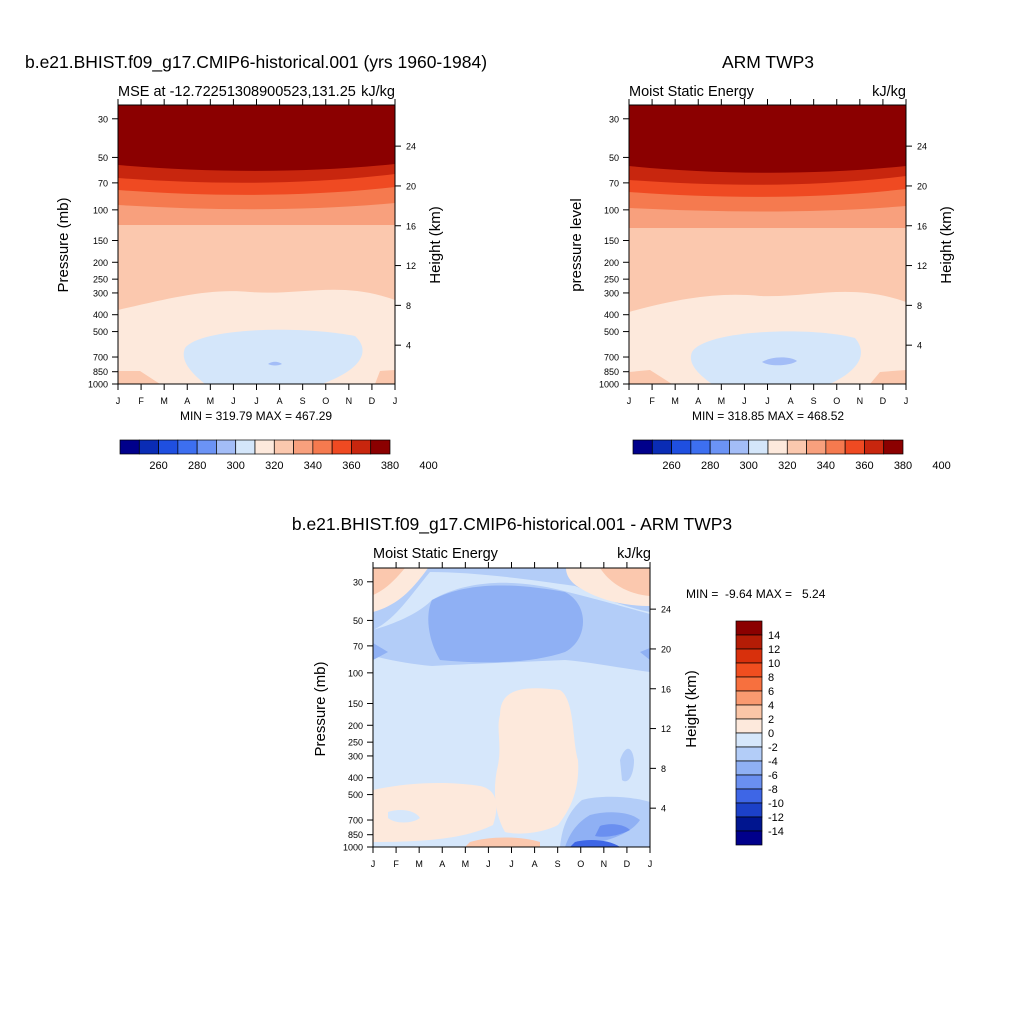  I want to click on panel3-pressure-tick-label: 1000, so click(353, 848).